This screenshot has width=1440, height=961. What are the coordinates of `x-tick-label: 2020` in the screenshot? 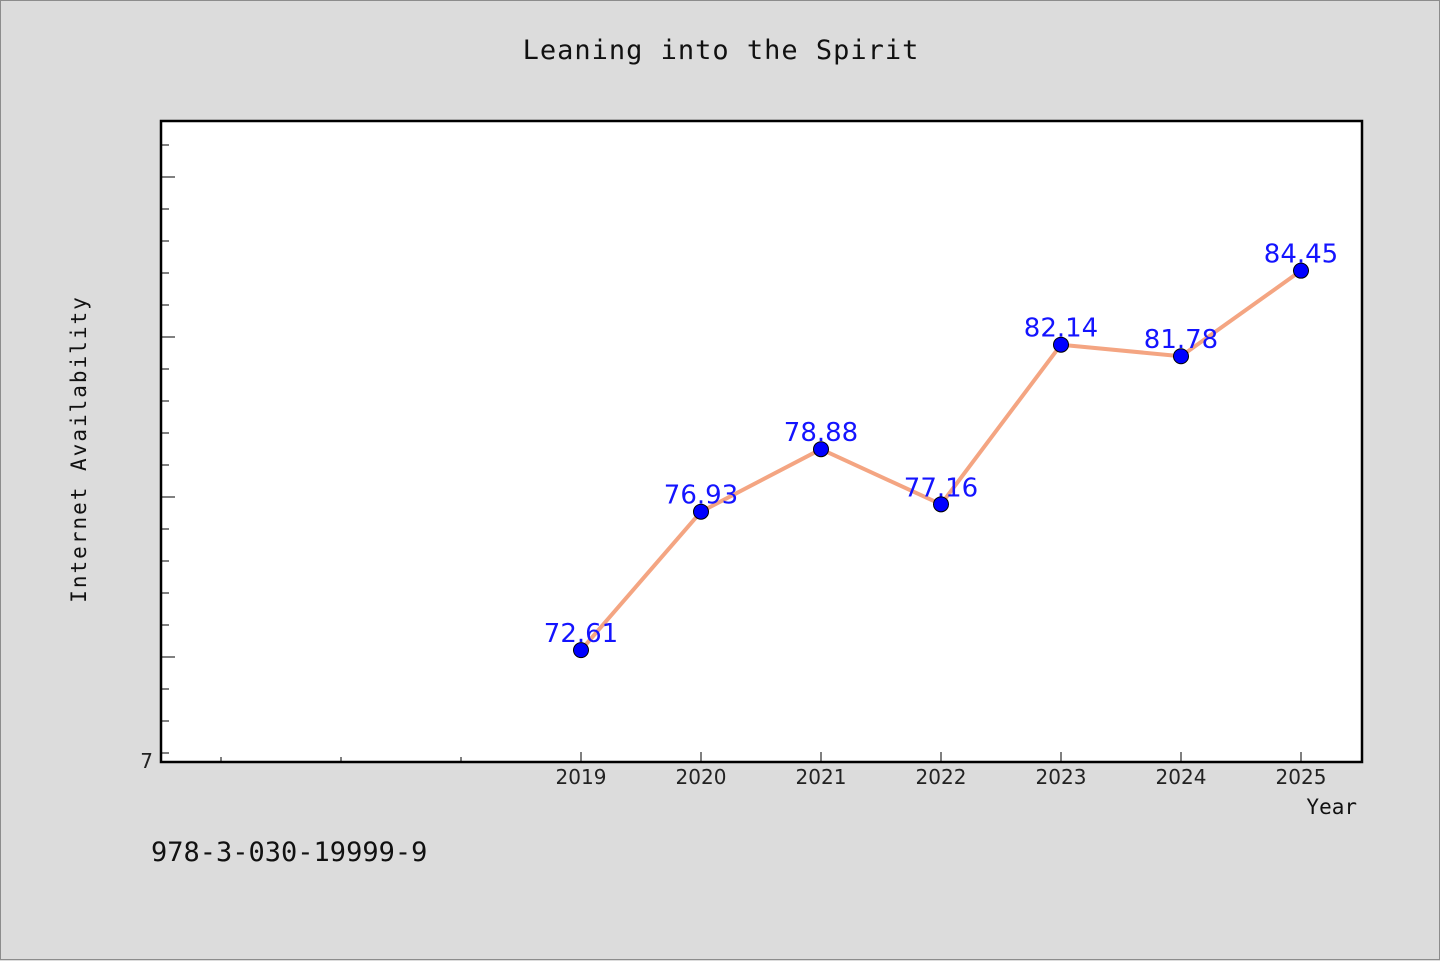 It's located at (701, 777).